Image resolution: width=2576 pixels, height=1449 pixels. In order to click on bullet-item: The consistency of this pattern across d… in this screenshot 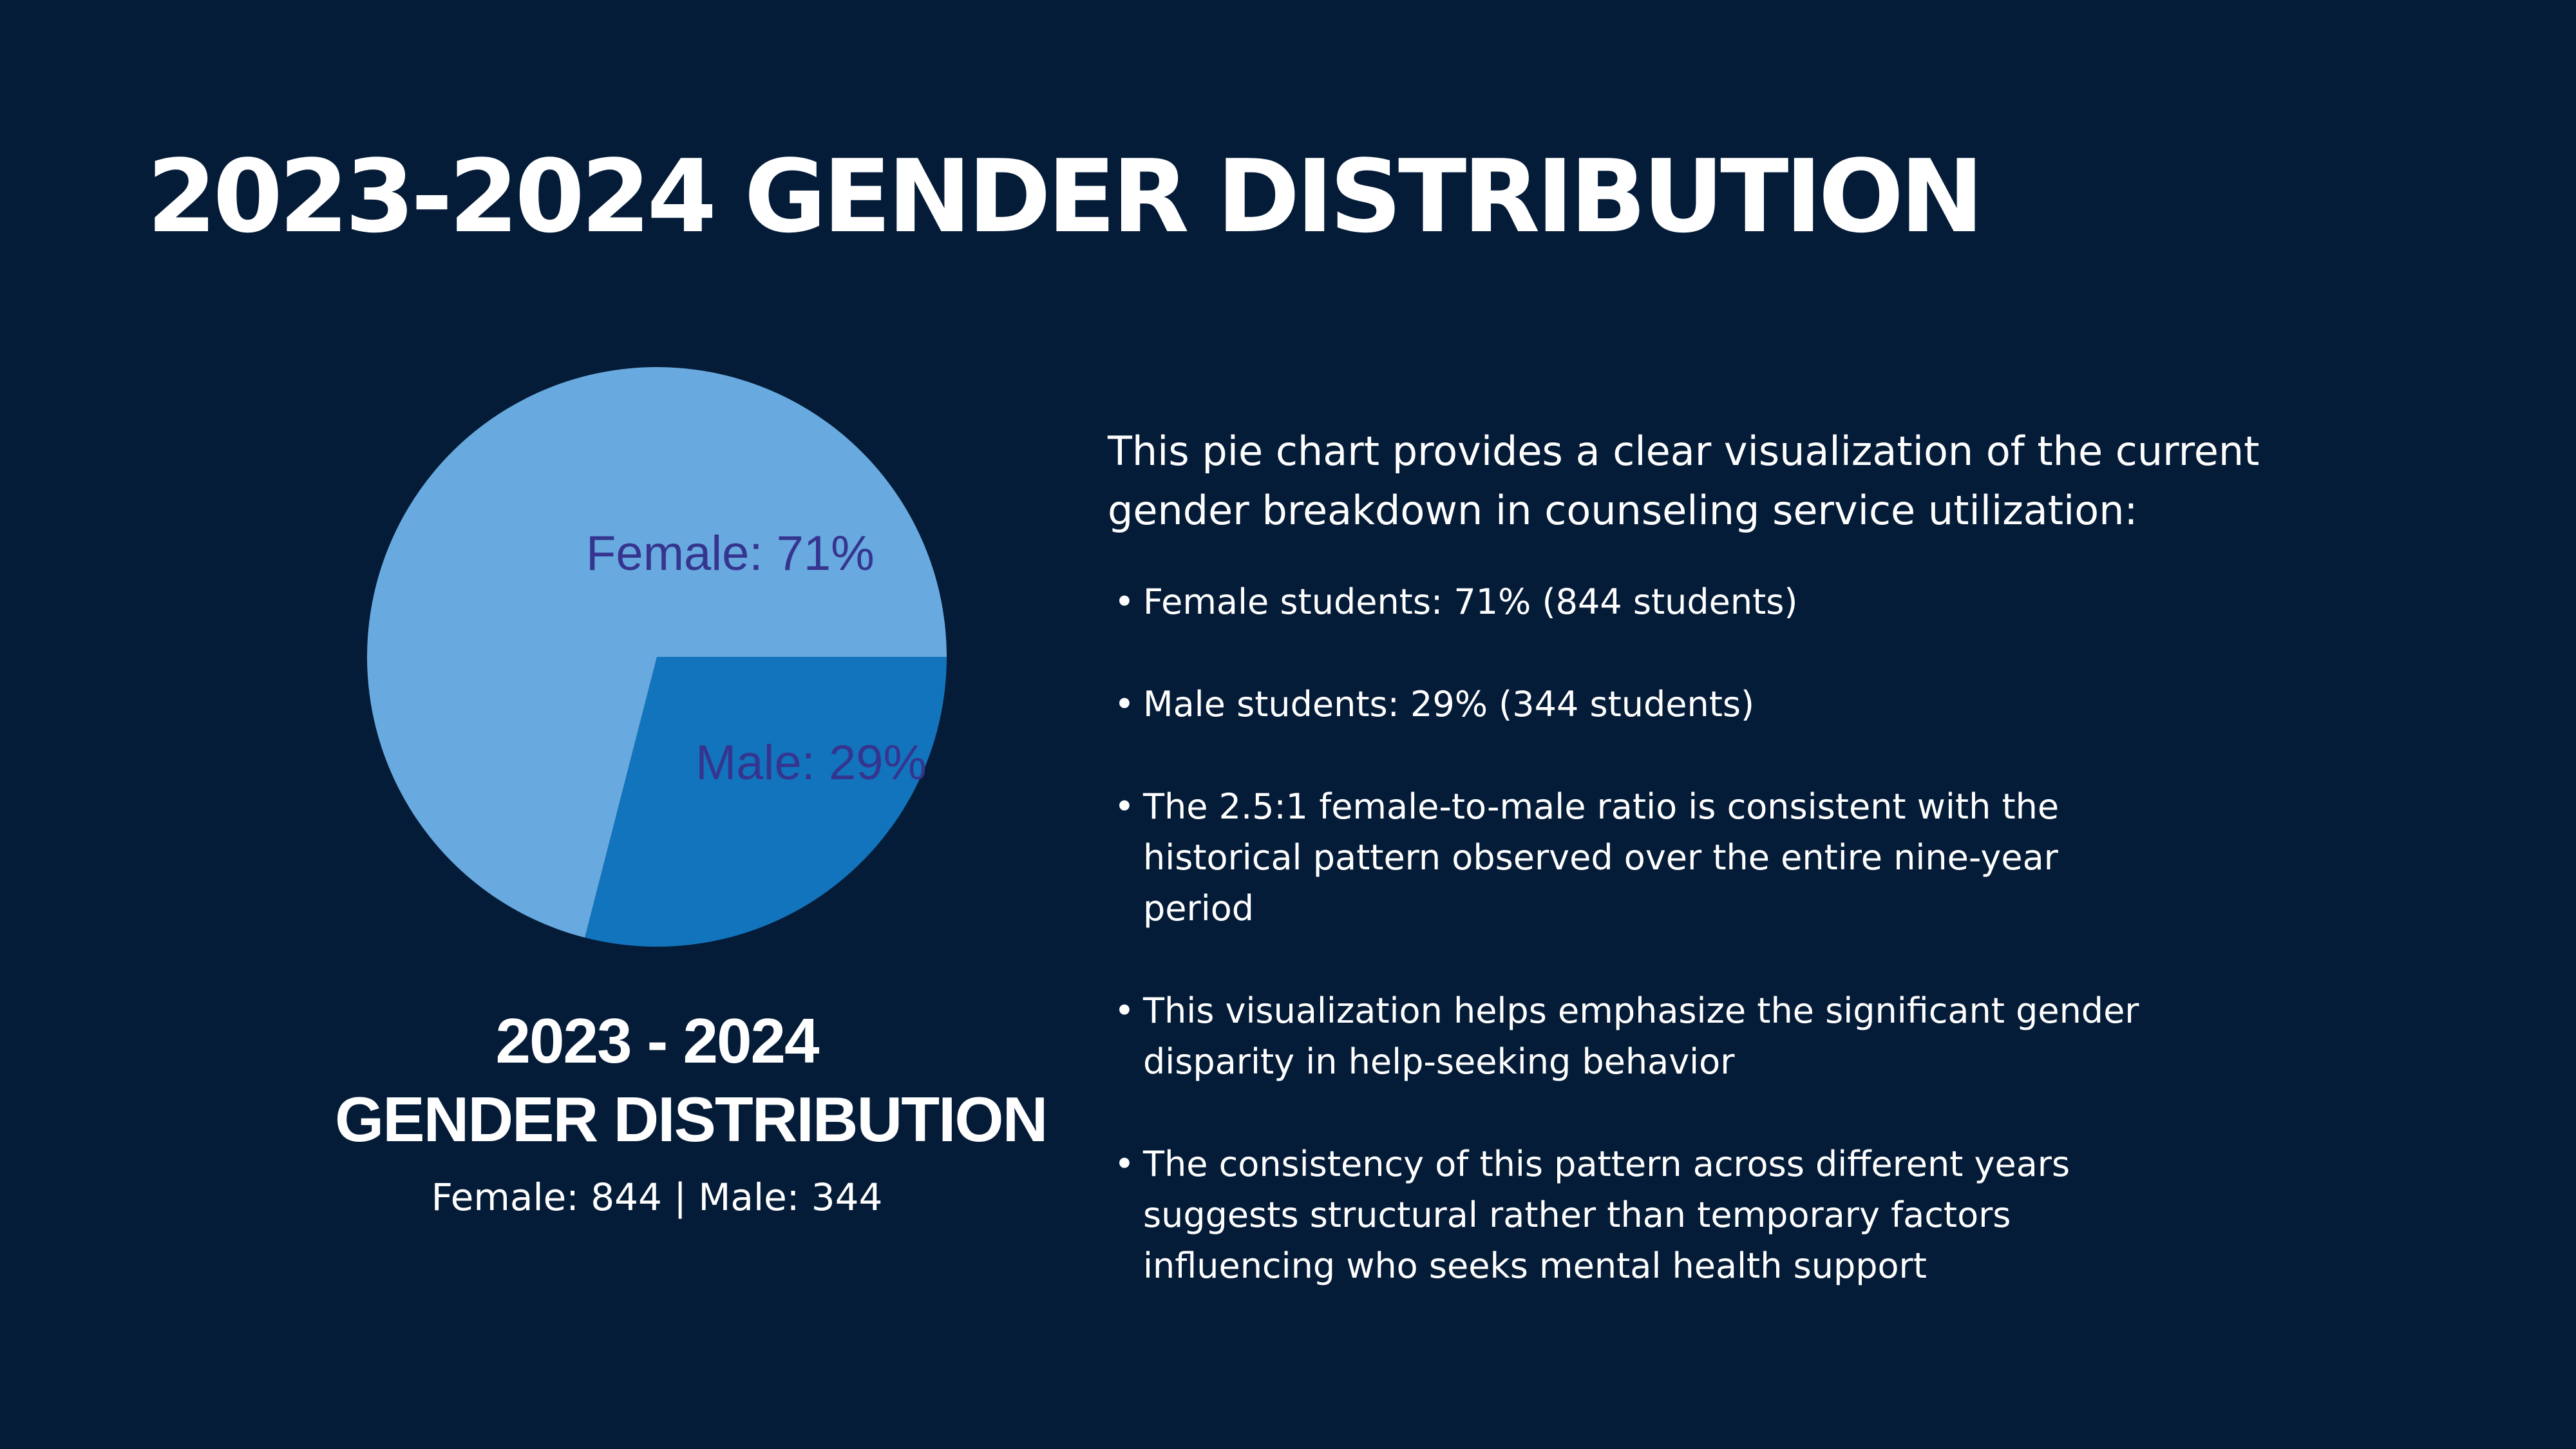, I will do `click(1752, 1215)`.